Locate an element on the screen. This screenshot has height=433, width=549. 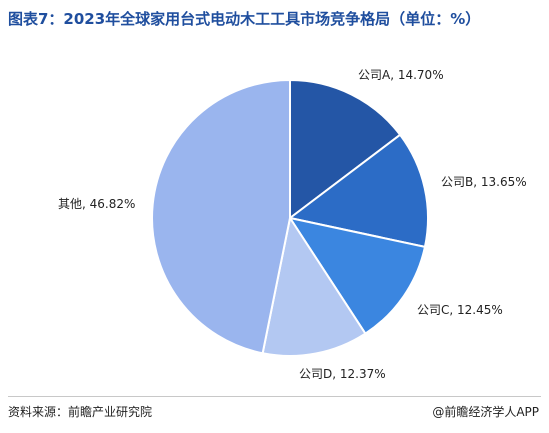
source-note: 资料来源：前瞻产业研究院 is located at coordinates (80, 412).